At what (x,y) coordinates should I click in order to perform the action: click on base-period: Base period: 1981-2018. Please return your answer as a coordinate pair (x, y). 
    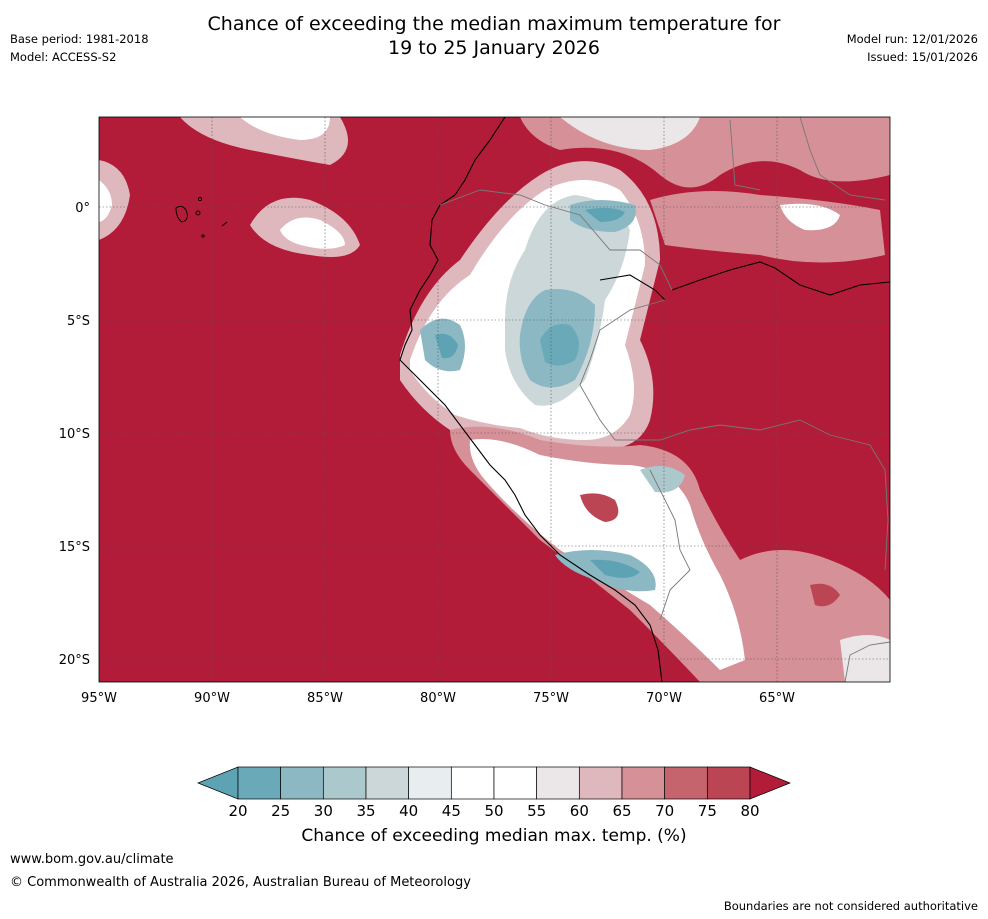
    Looking at the image, I should click on (79, 39).